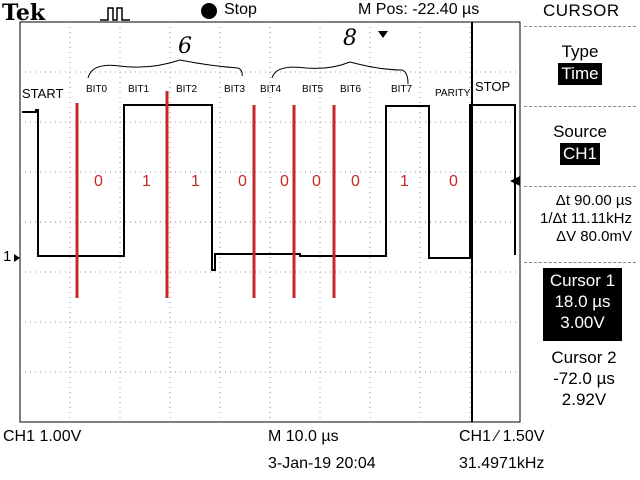 This screenshot has width=640, height=480. Describe the element at coordinates (594, 236) in the screenshot. I see `delta-voltage-readout: ΔV 80.0mV` at that location.